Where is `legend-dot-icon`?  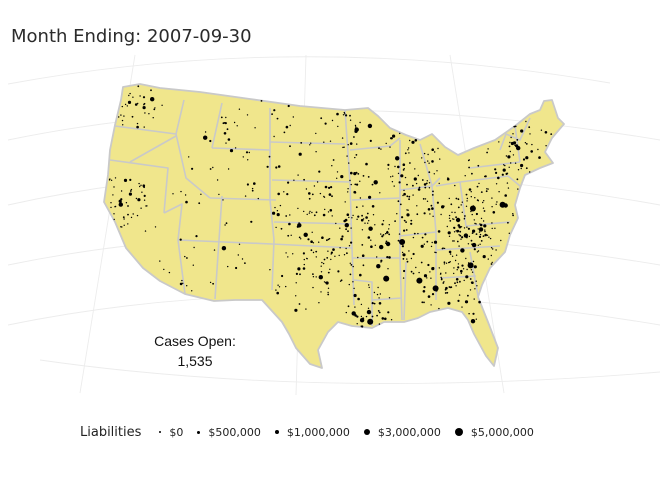 legend-dot-icon is located at coordinates (458, 432).